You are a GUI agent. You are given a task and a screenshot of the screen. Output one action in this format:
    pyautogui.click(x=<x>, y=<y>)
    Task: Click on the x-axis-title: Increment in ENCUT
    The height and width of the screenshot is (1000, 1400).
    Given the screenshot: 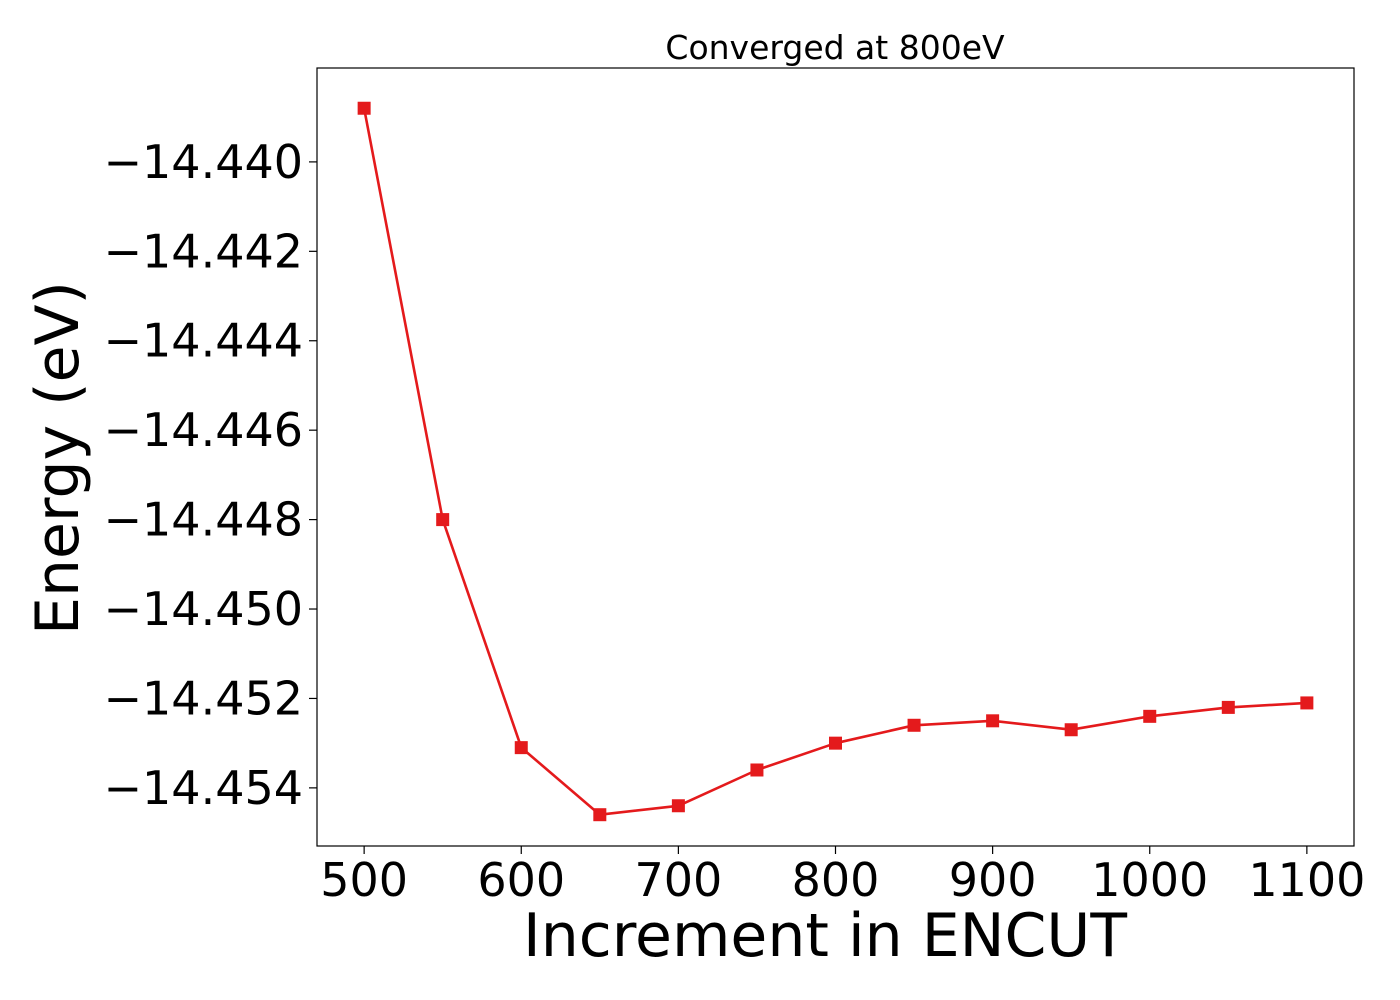 What is the action you would take?
    pyautogui.click(x=825, y=936)
    